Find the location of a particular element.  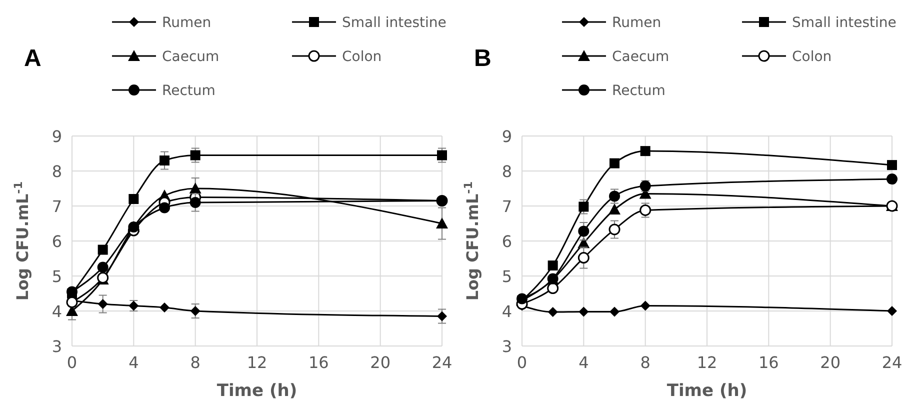

chart-title: B is located at coordinates (483, 58).